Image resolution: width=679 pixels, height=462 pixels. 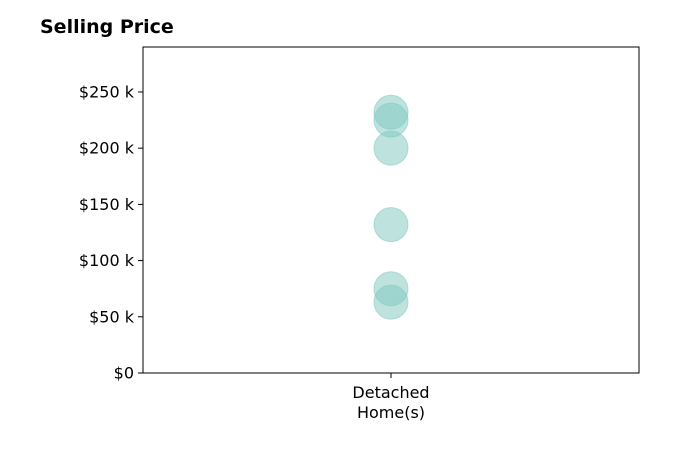 I want to click on x-axis: Detached Home(s), so click(x=391, y=397).